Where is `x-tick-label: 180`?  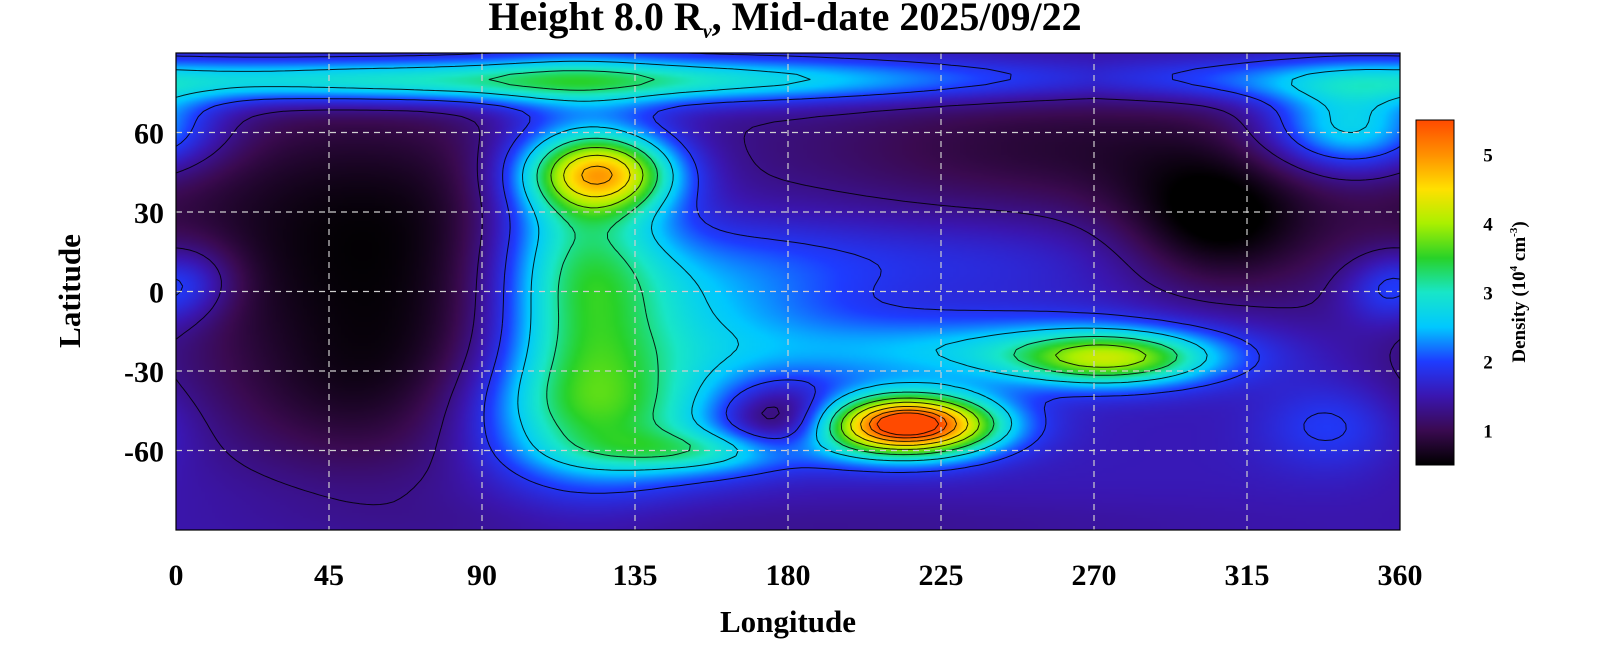
x-tick-label: 180 is located at coordinates (788, 575).